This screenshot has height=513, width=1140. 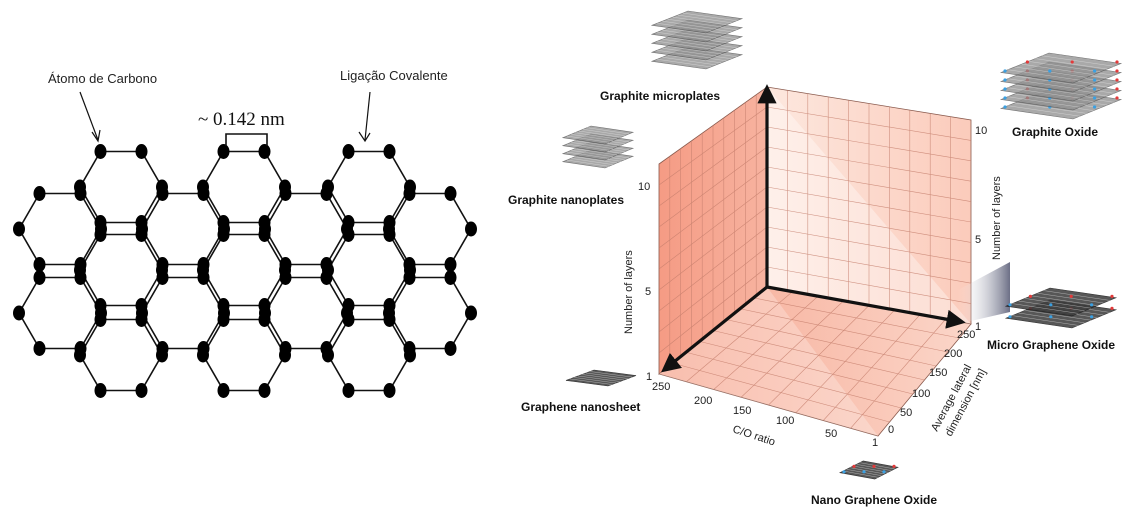 I want to click on z-tick-0: 0, so click(x=891, y=430).